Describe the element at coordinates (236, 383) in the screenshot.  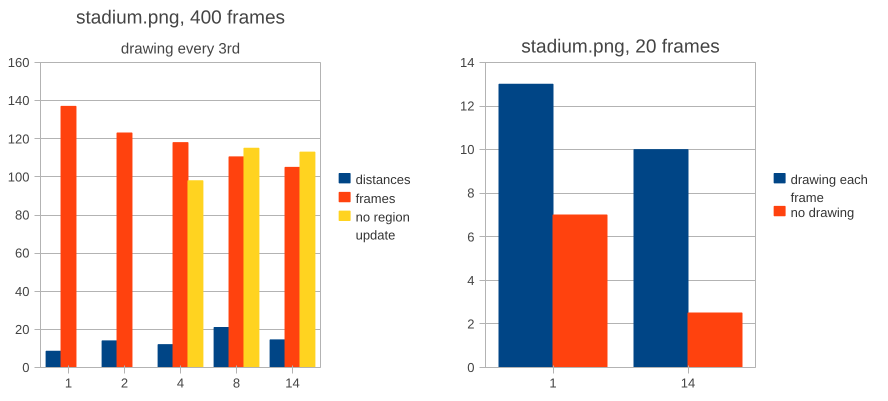
I see `x-tick-label: 8` at that location.